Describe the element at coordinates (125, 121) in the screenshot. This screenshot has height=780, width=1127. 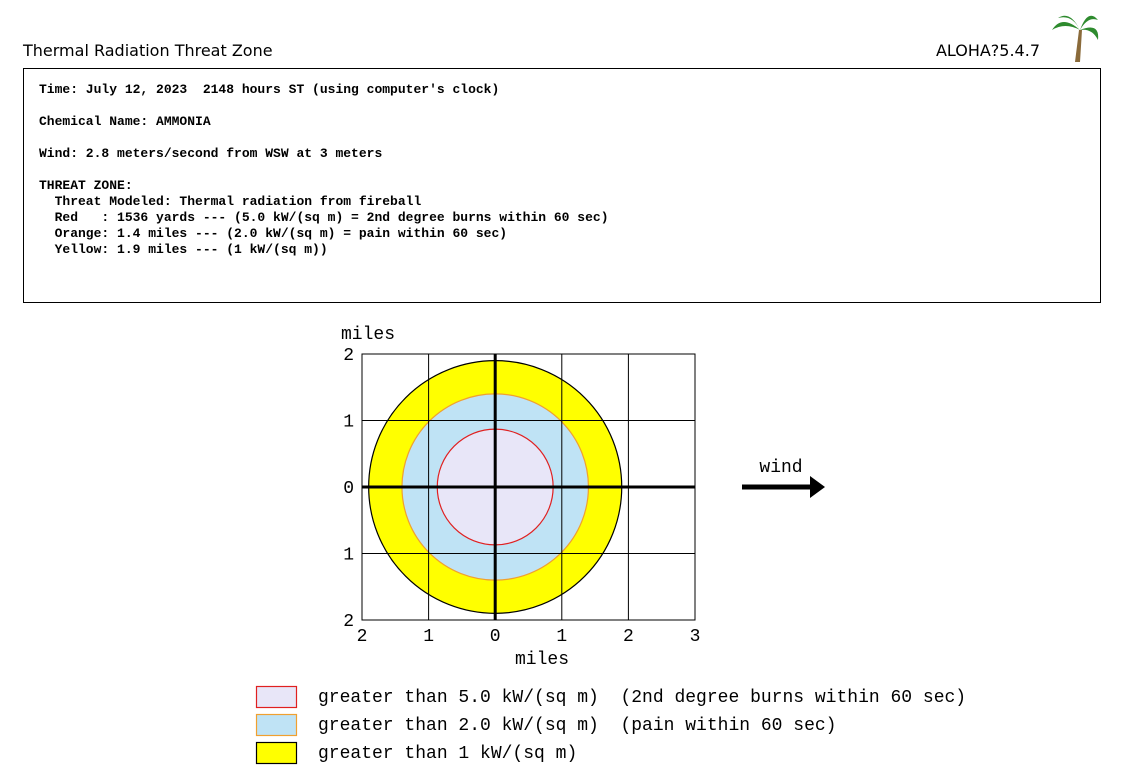
I see `info-line: Chemical Name: AMMONIA` at that location.